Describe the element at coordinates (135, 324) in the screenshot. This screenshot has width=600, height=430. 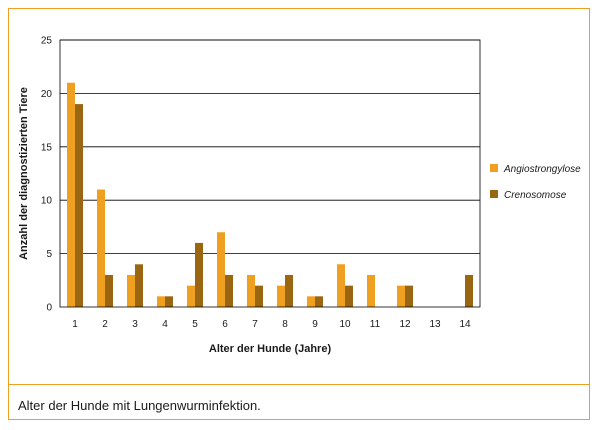
I see `x-tick-label: 3` at that location.